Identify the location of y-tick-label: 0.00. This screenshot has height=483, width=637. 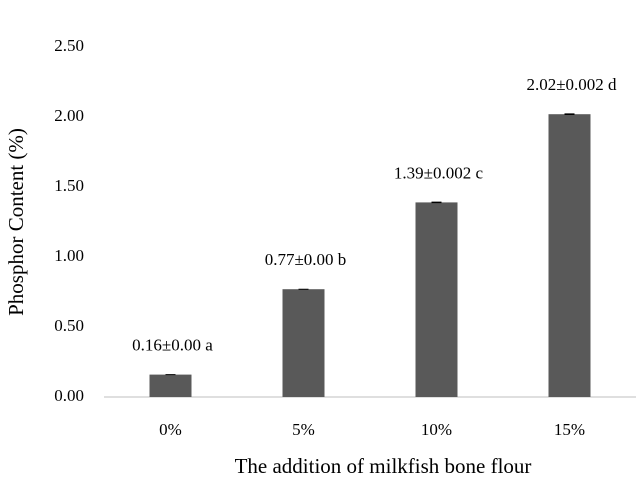
(69, 395).